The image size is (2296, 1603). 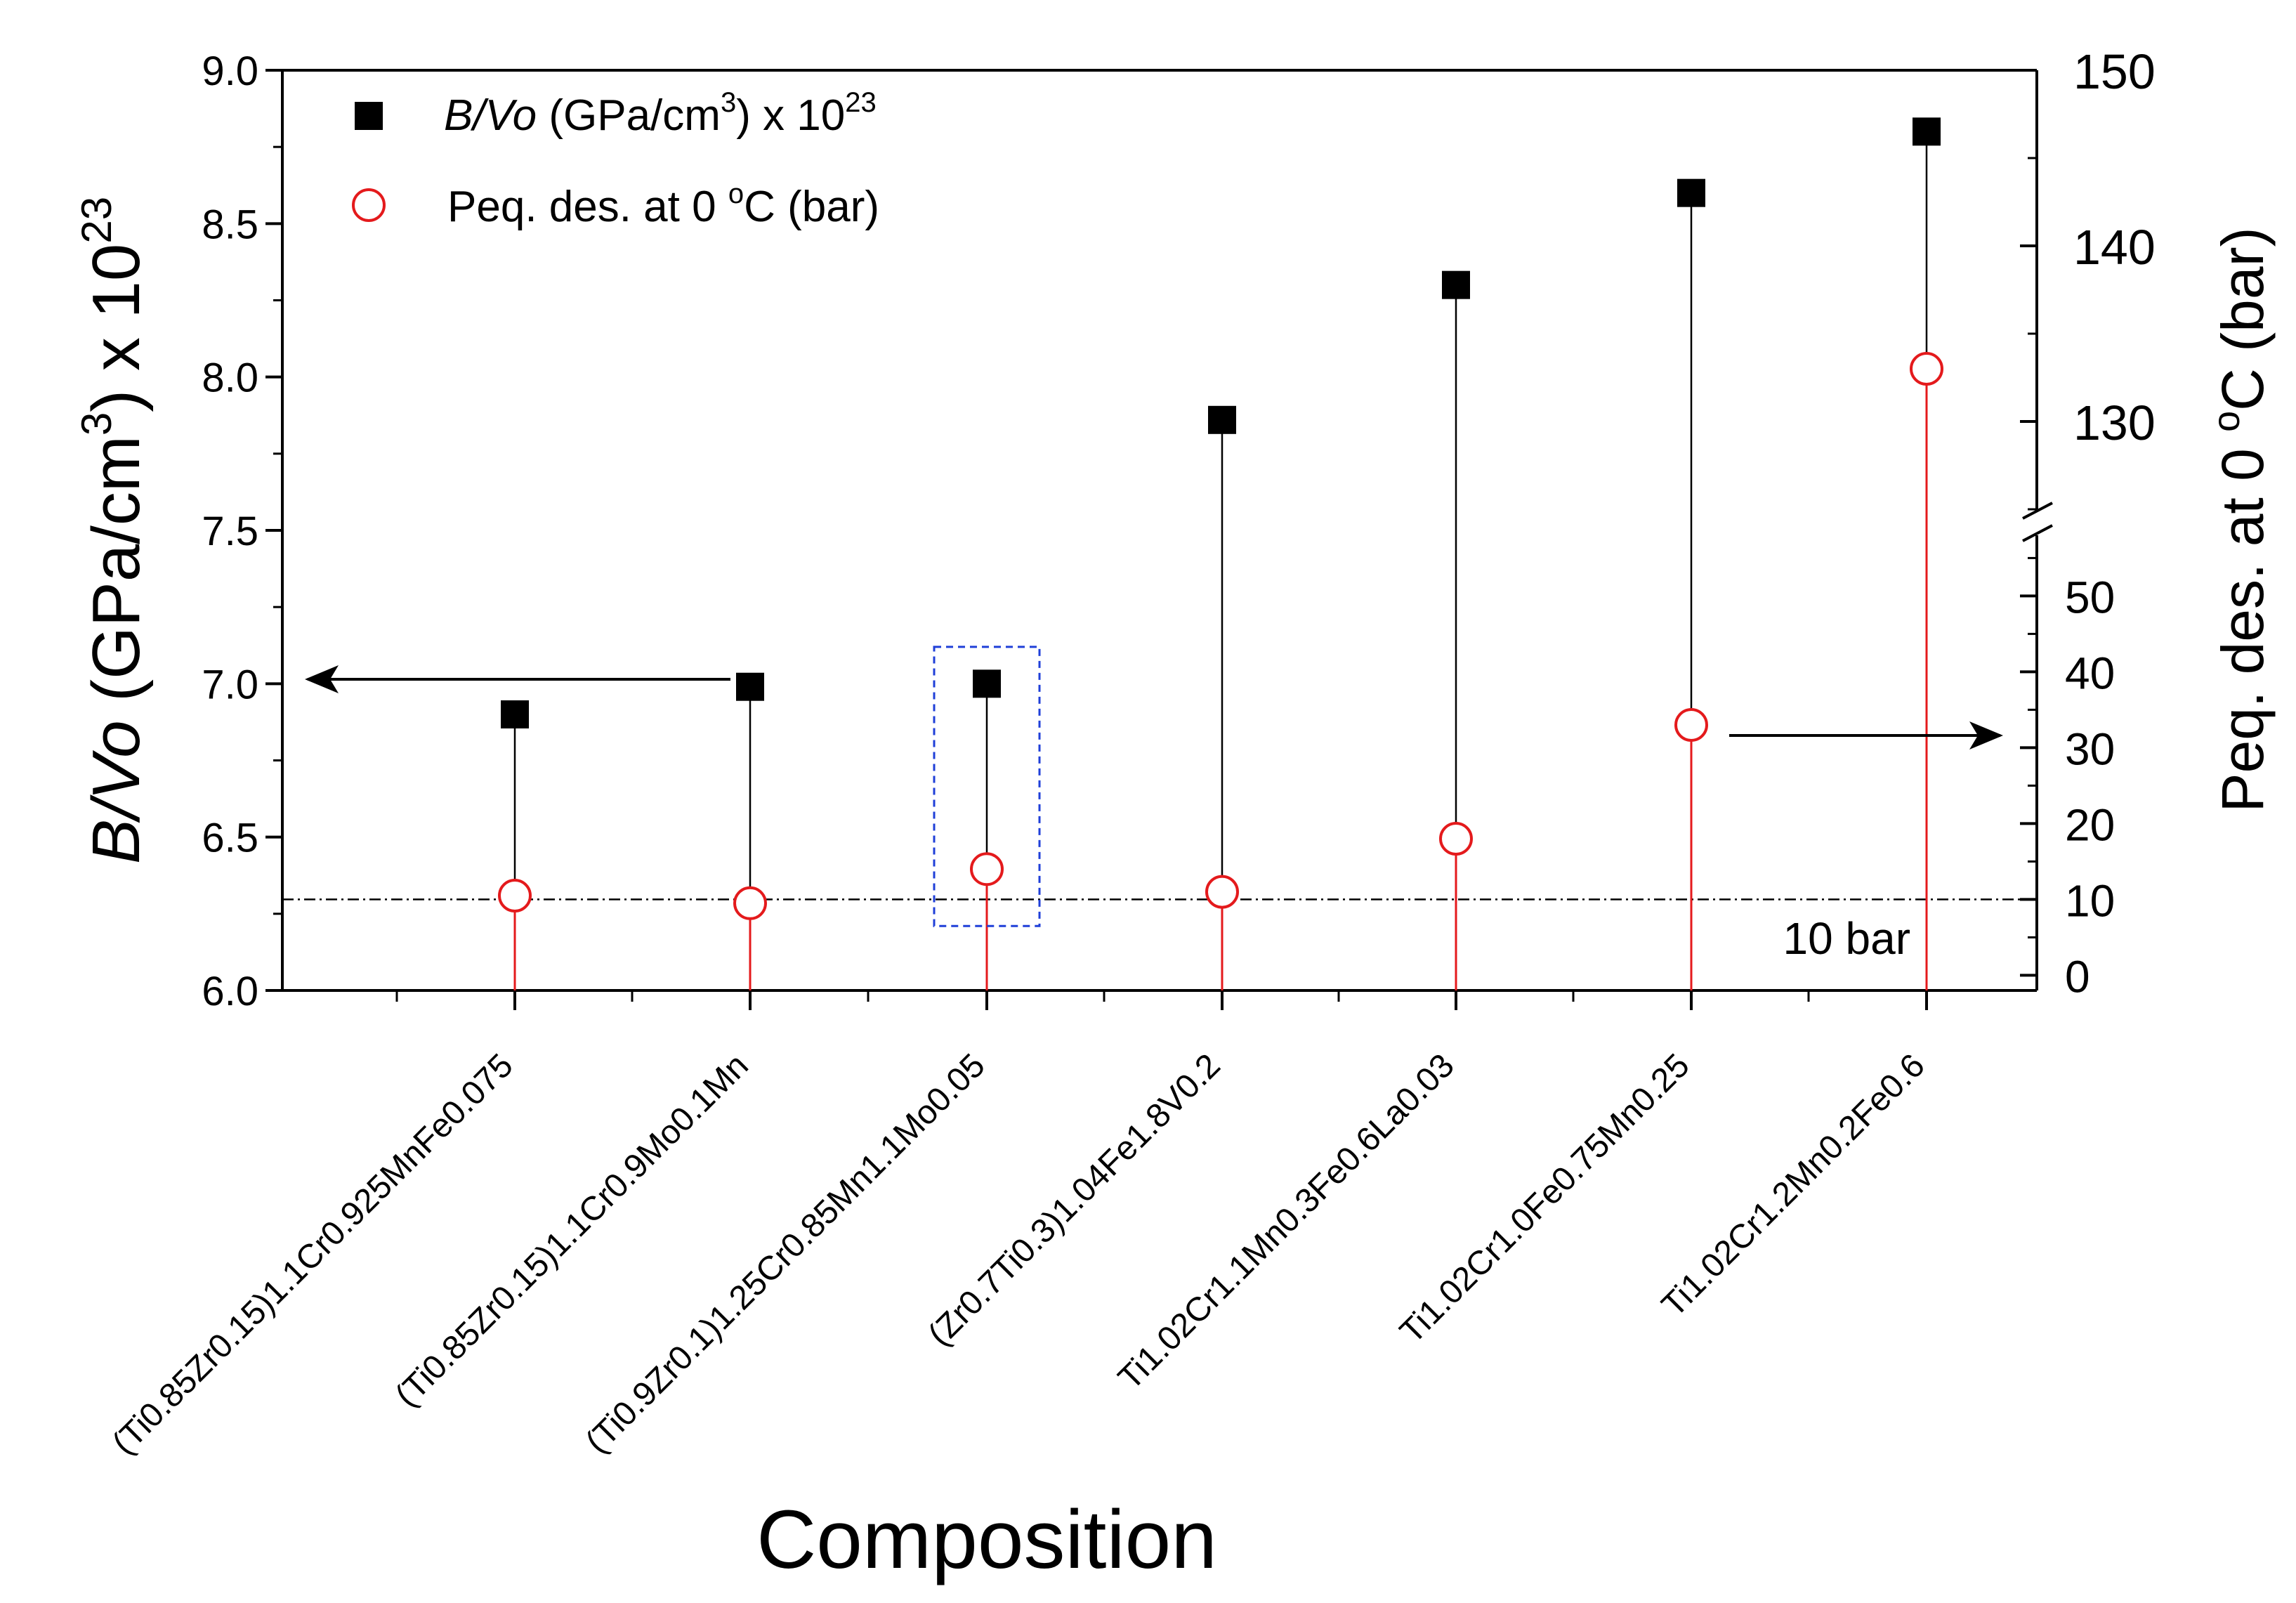 I want to click on left-axis-title-sup1: 3, so click(x=96, y=424).